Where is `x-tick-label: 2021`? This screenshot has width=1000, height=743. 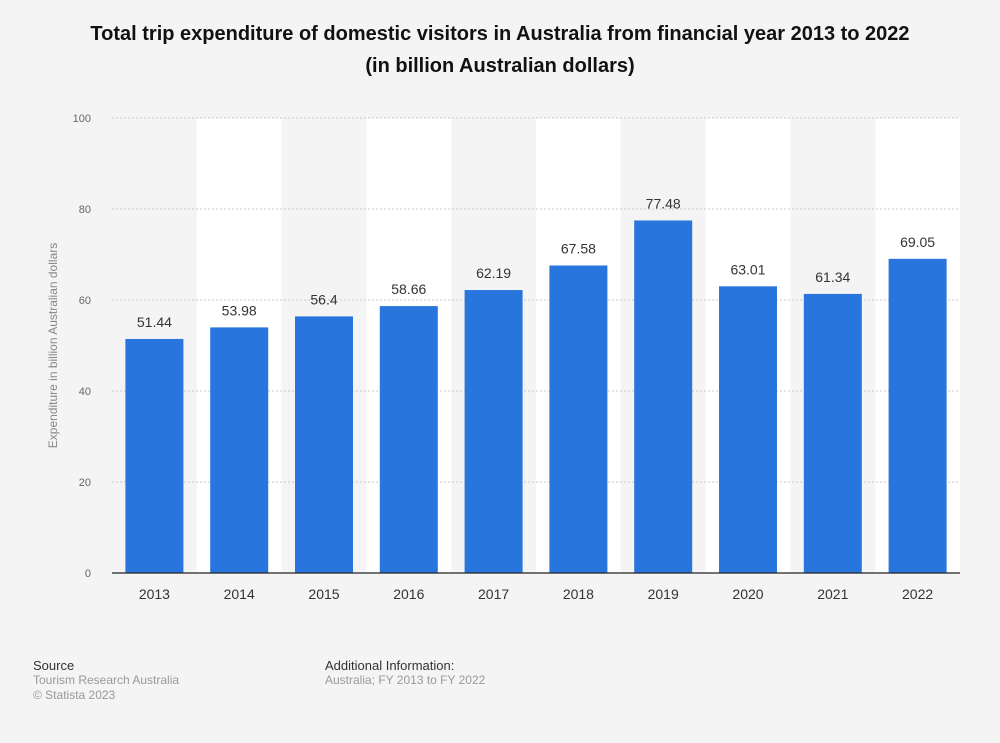
x-tick-label: 2021 is located at coordinates (832, 594).